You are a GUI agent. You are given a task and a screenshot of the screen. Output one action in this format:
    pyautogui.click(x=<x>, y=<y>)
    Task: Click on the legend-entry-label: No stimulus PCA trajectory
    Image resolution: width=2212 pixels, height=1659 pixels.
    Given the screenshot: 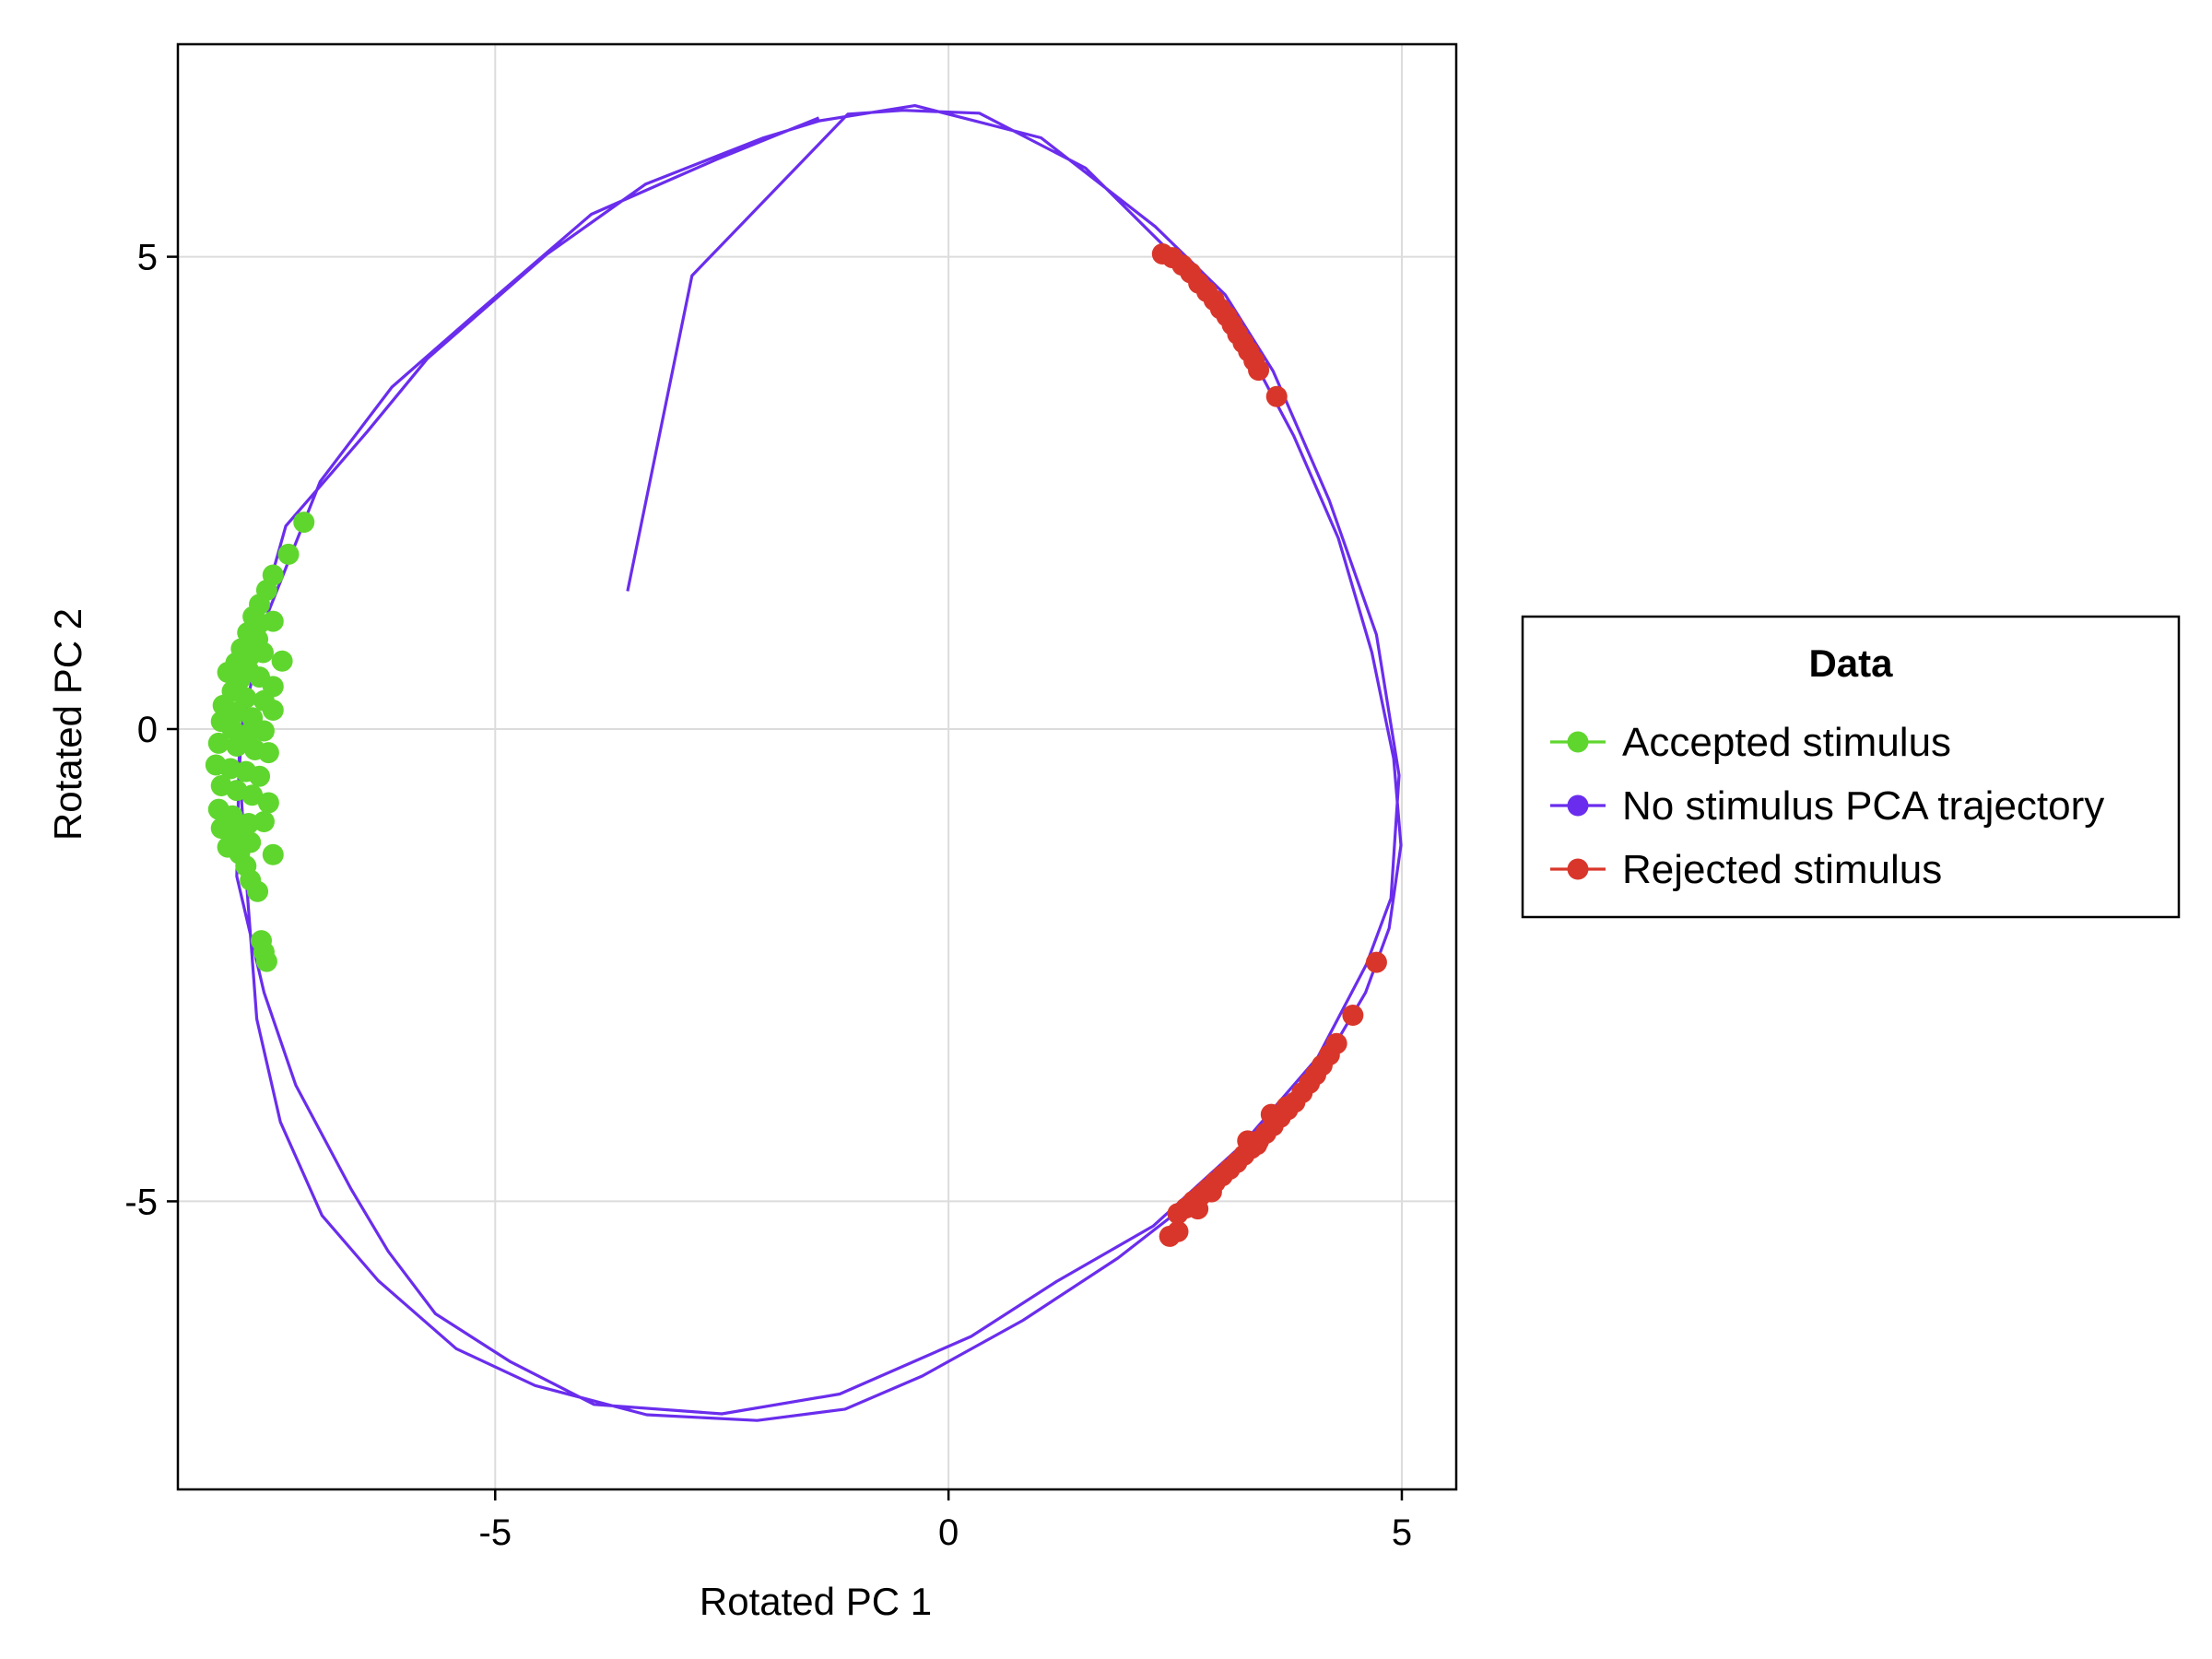 What is the action you would take?
    pyautogui.click(x=1863, y=806)
    